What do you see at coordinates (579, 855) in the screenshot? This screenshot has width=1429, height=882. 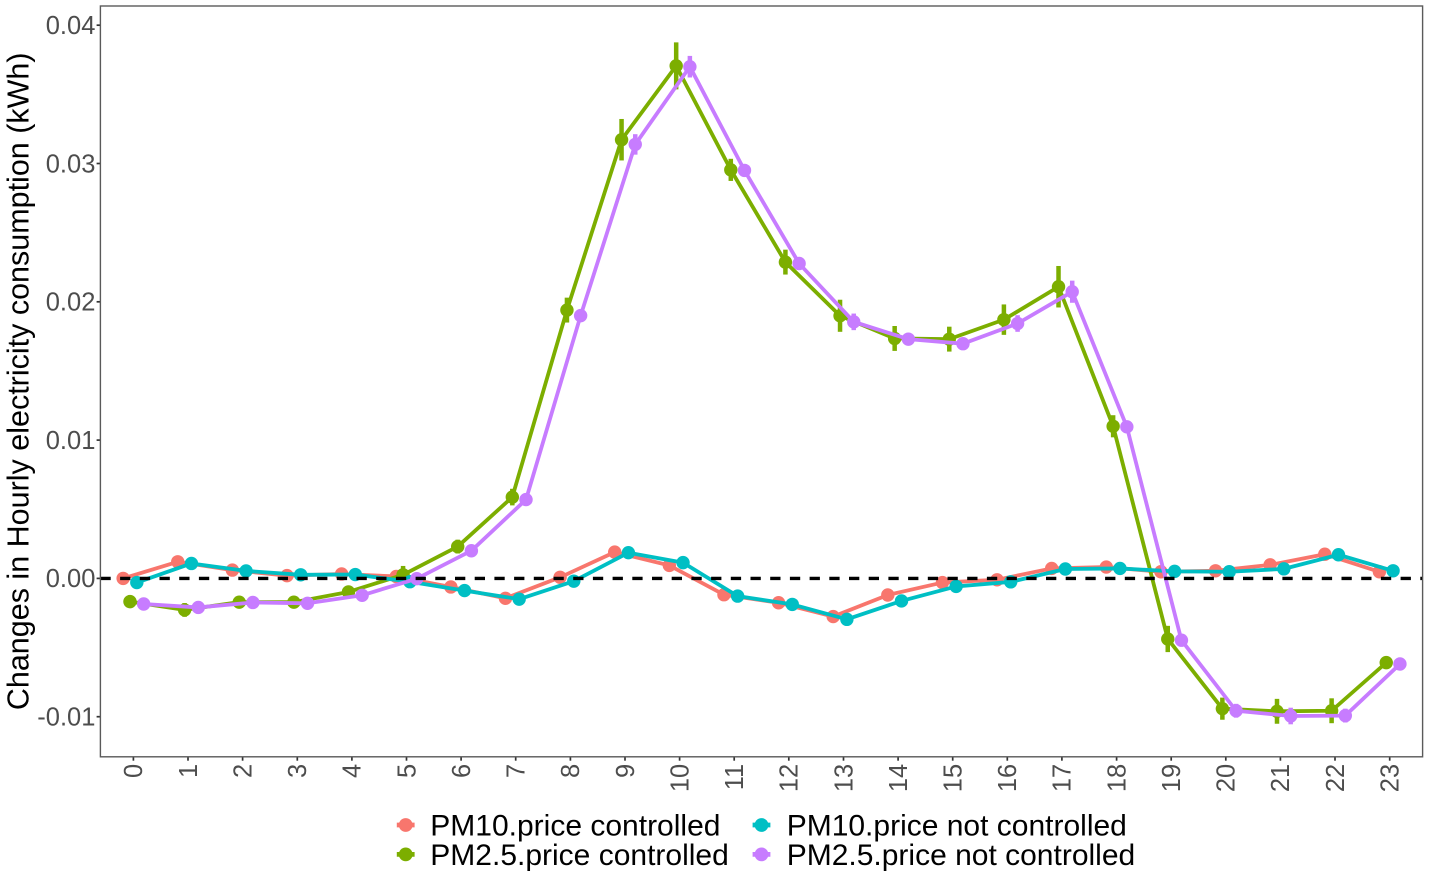 I see `svg-text: PM2.5.price controlled` at bounding box center [579, 855].